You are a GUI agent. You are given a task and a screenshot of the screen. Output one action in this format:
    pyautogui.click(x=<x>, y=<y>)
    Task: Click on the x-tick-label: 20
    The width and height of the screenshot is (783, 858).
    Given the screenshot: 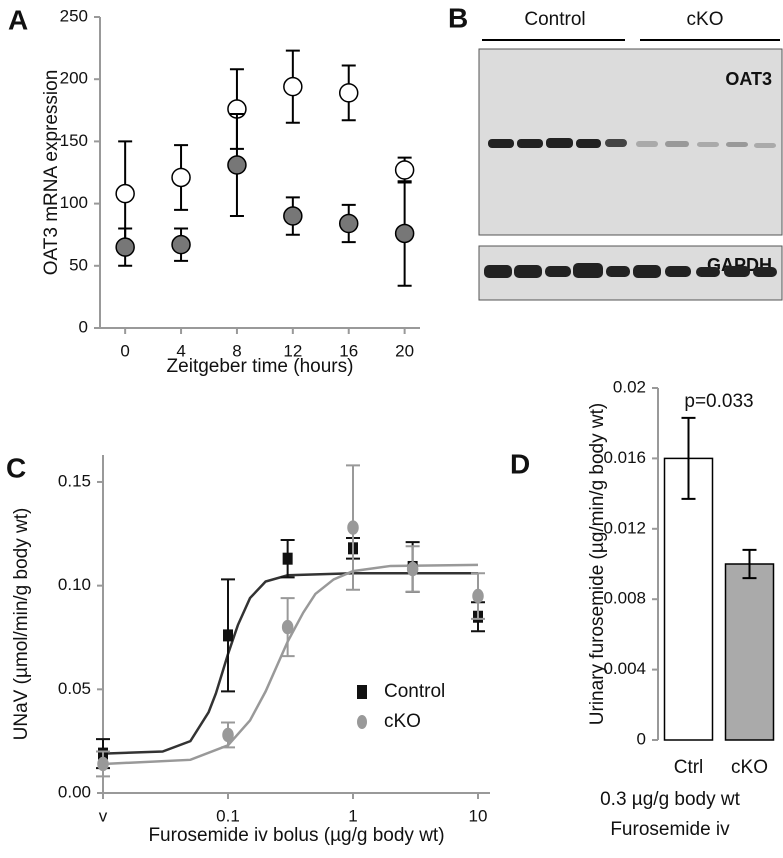 What is the action you would take?
    pyautogui.click(x=404, y=350)
    